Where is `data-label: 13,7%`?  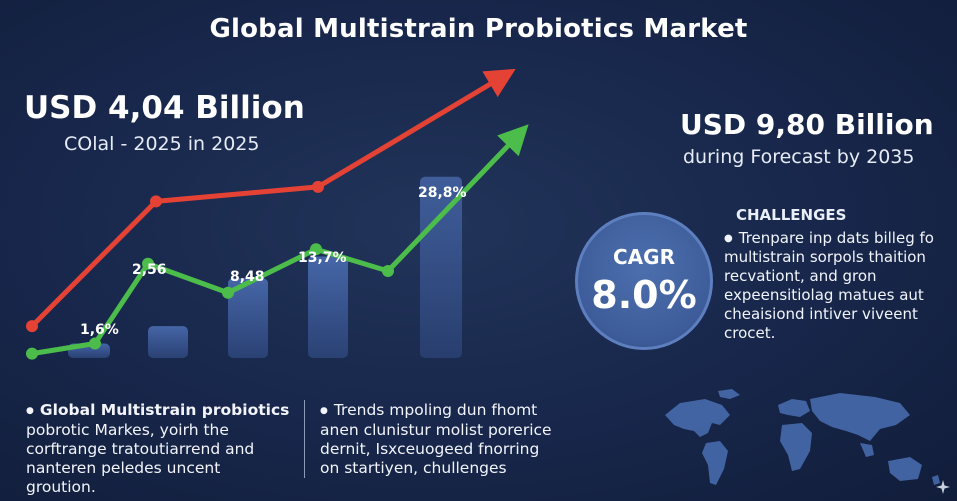
data-label: 13,7% is located at coordinates (322, 258).